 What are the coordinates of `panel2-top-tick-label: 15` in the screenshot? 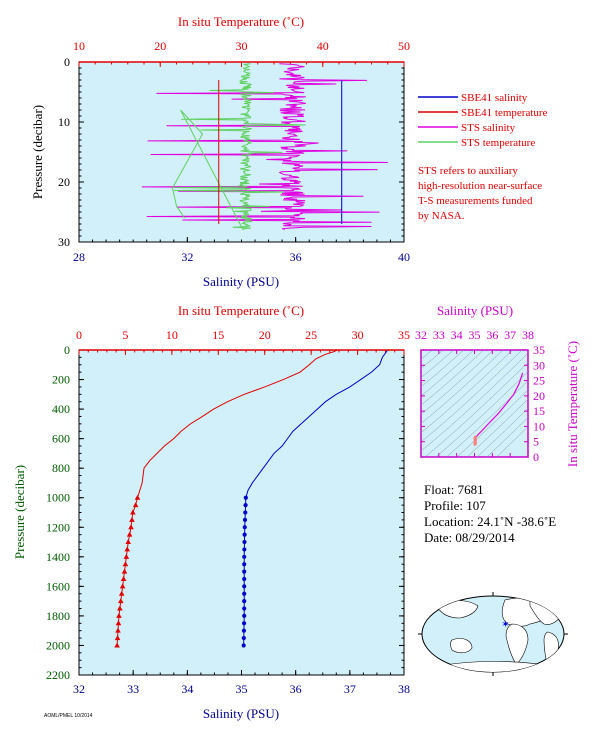 It's located at (218, 335).